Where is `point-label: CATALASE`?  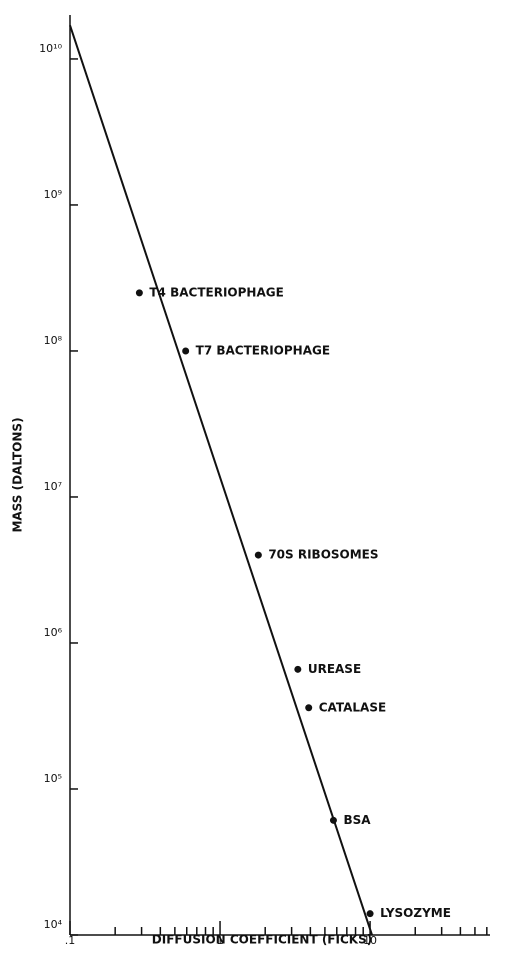 point-label: CATALASE is located at coordinates (352, 707).